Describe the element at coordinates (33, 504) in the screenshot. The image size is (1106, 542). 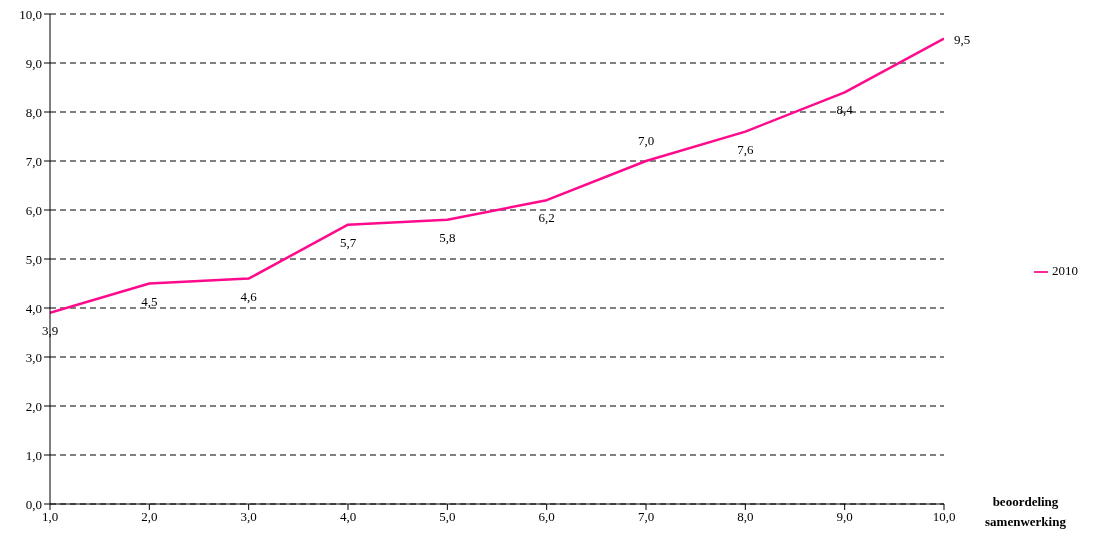
I see `y-tick-label: 0,0` at that location.